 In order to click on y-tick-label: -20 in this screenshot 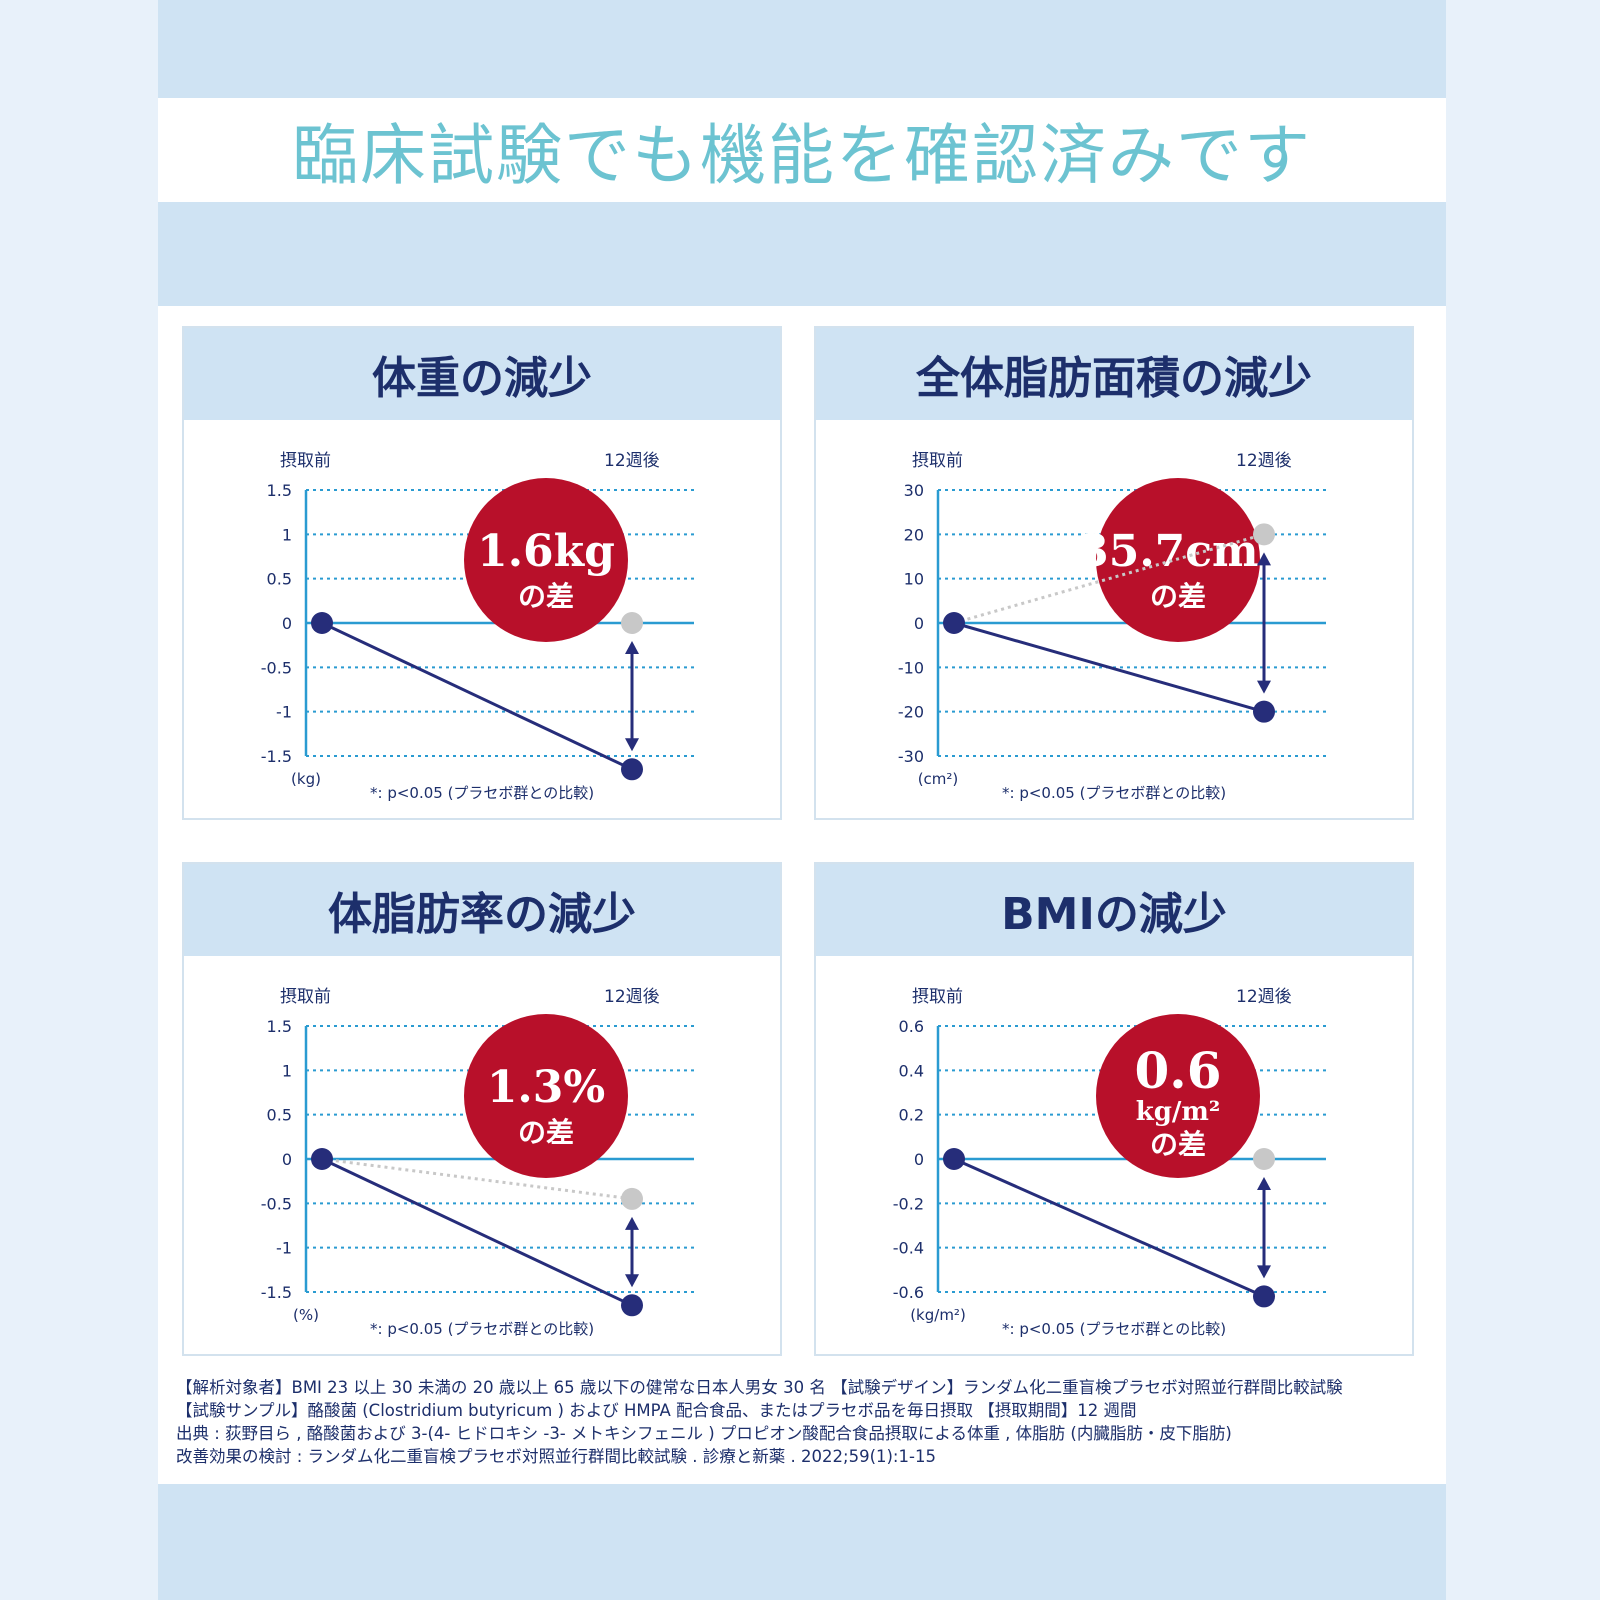, I will do `click(911, 712)`.